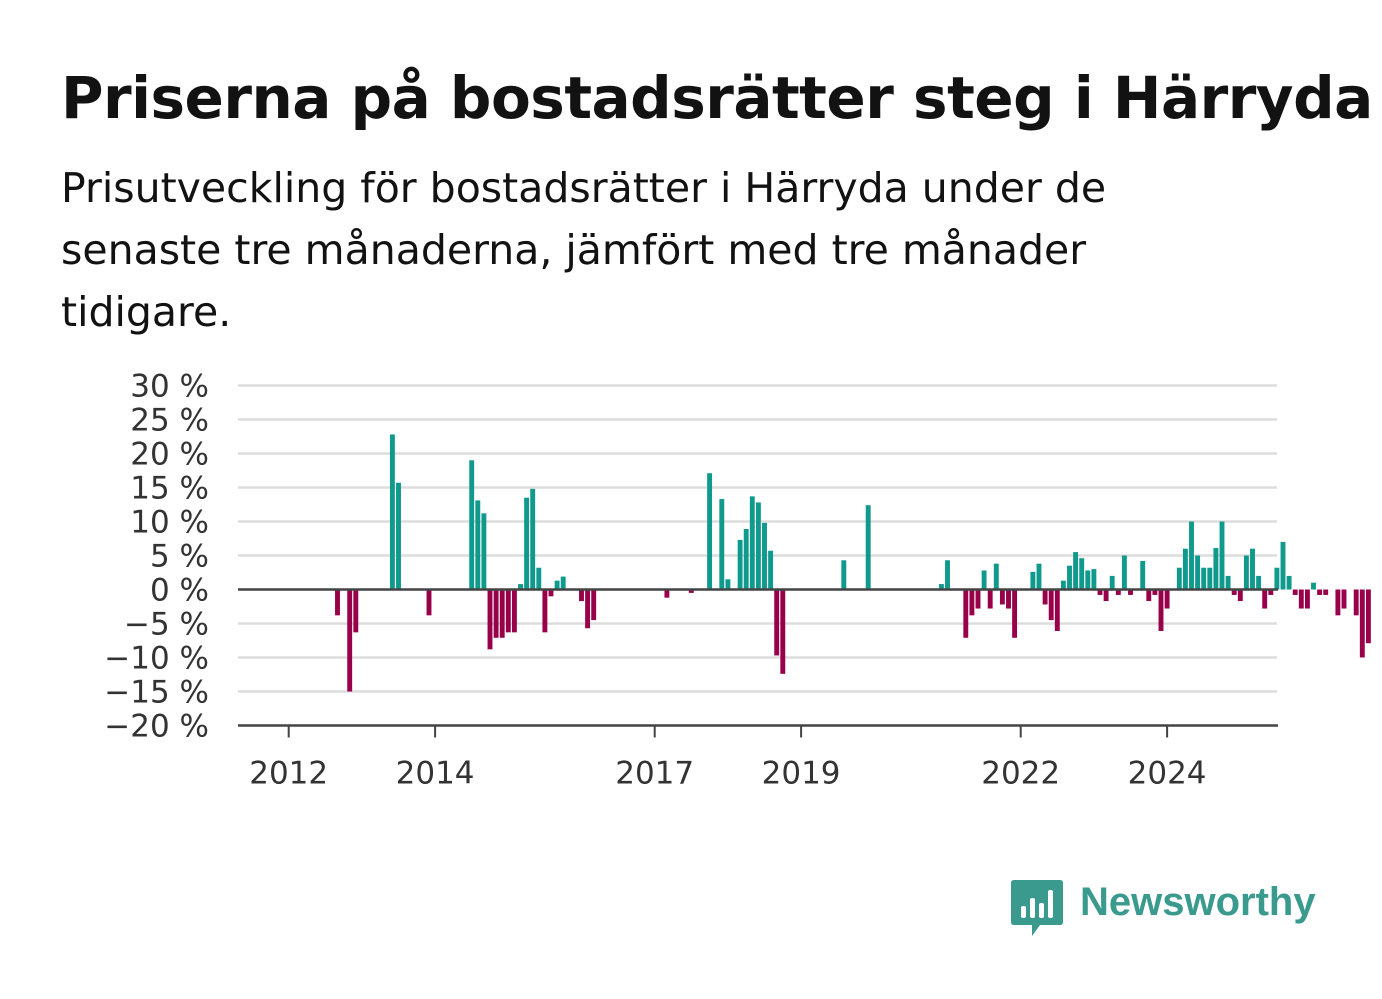 This screenshot has height=999, width=1382. I want to click on x-tick-label: 2014, so click(435, 774).